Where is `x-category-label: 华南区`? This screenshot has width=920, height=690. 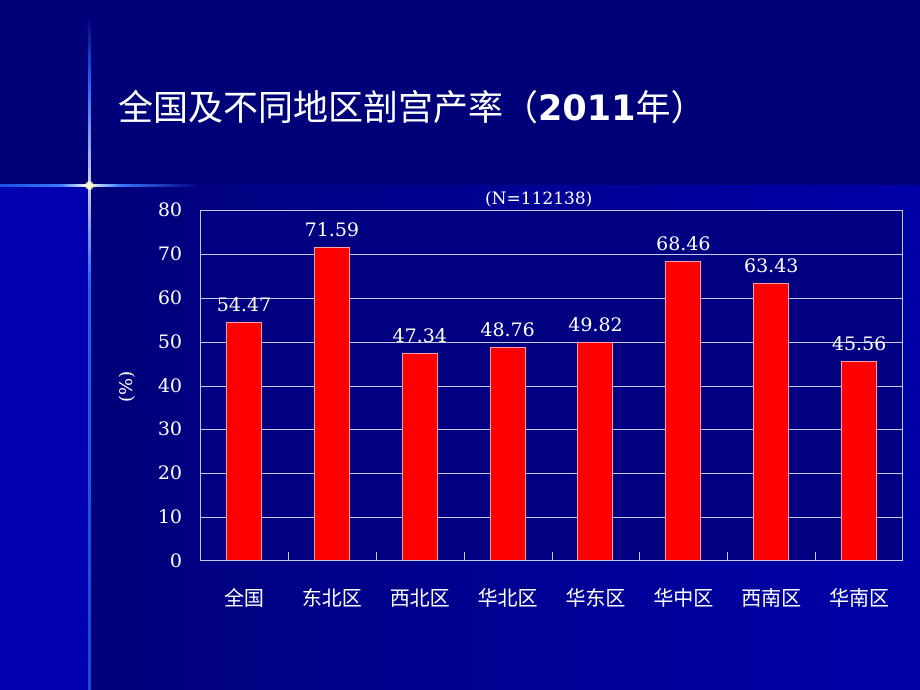
x-category-label: 华南区 is located at coordinates (859, 598).